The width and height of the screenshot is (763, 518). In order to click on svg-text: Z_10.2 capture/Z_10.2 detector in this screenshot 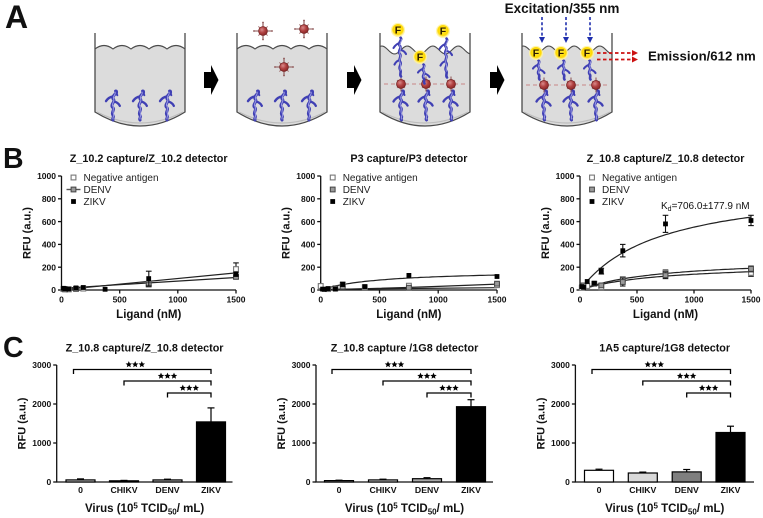, I will do `click(149, 159)`.